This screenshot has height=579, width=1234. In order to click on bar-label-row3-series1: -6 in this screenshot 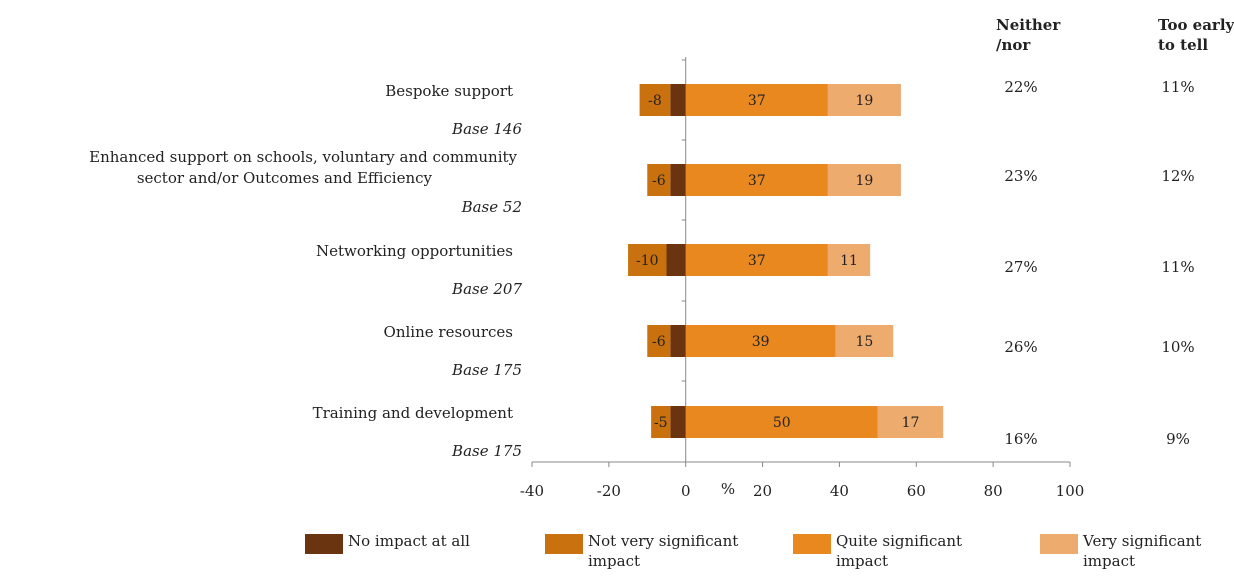, I will do `click(659, 342)`.